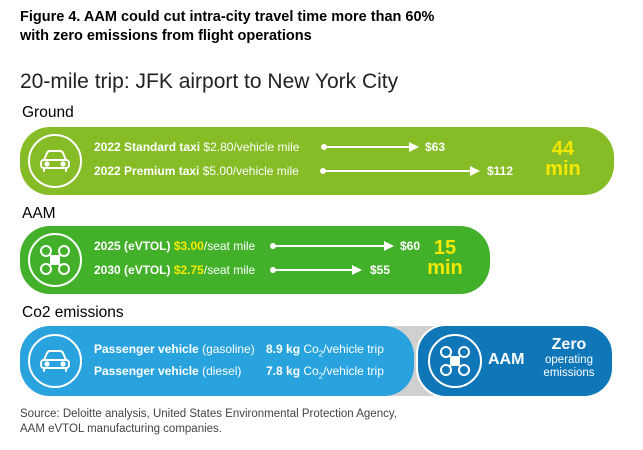 The width and height of the screenshot is (643, 450). I want to click on co2-row-2: Passenger vehicle (diesel), so click(167, 371).